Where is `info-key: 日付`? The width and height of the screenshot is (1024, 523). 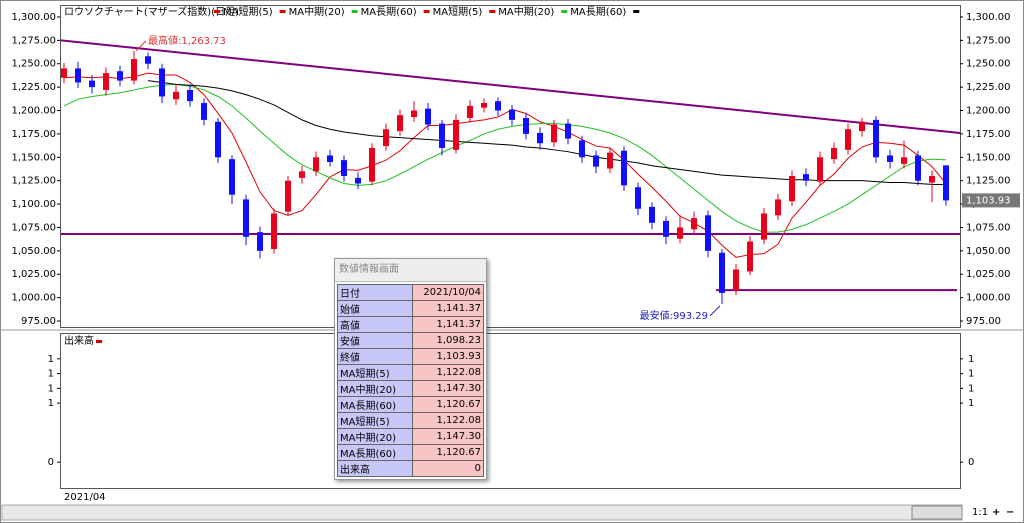
info-key: 日付 is located at coordinates (375, 292).